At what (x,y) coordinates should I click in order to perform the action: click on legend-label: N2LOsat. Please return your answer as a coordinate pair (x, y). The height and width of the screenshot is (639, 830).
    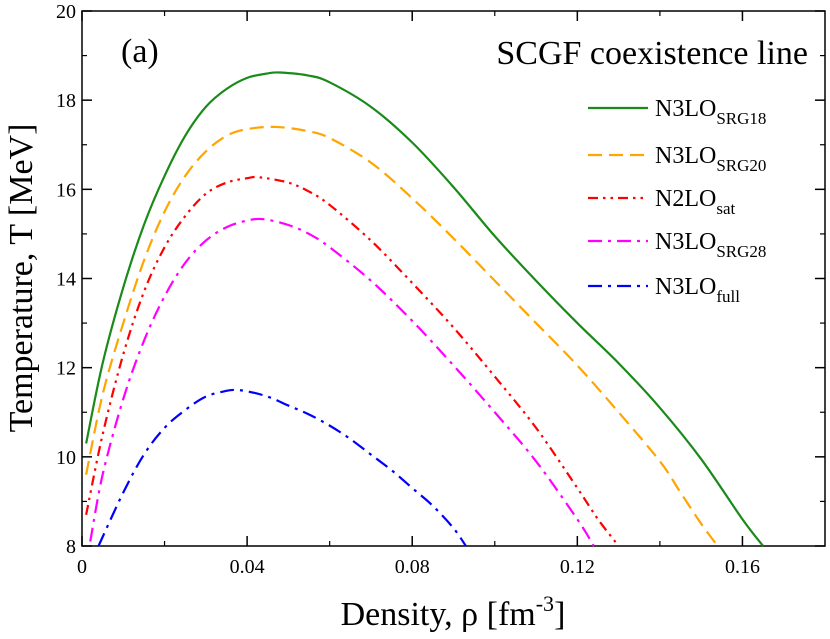
    Looking at the image, I should click on (695, 202).